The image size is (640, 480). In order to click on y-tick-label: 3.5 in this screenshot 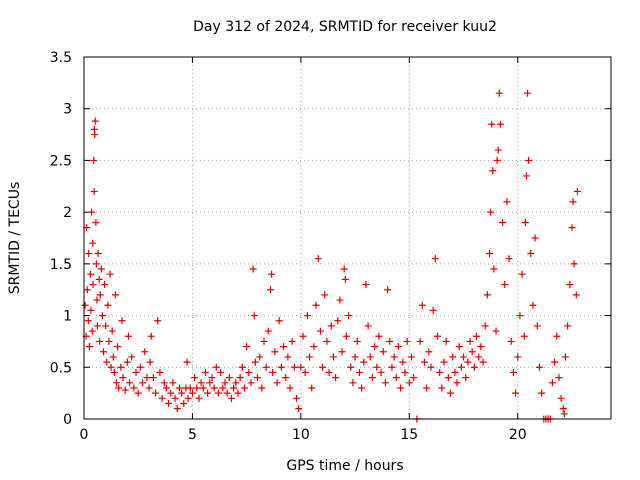, I will do `click(61, 58)`.